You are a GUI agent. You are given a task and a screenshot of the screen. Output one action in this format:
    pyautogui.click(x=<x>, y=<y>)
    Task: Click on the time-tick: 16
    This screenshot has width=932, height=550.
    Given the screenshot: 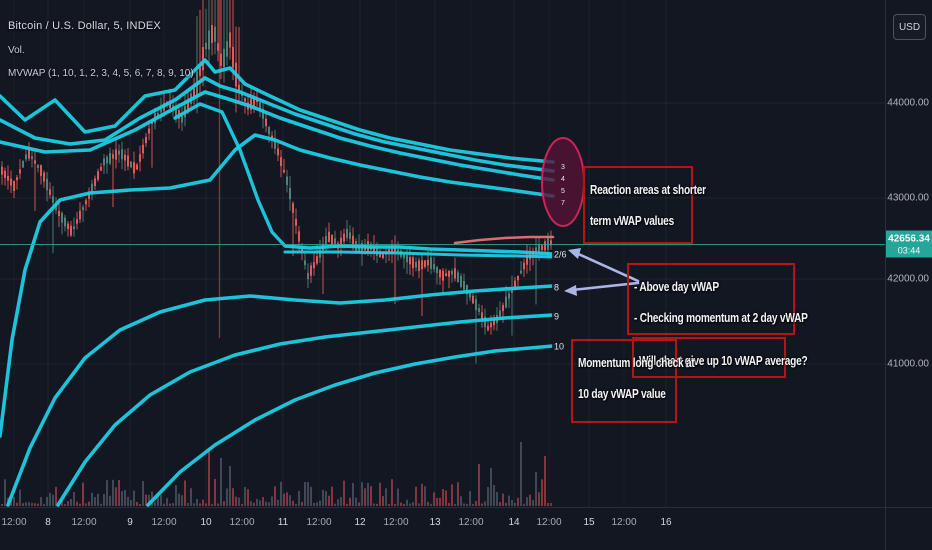 What is the action you would take?
    pyautogui.click(x=666, y=522)
    